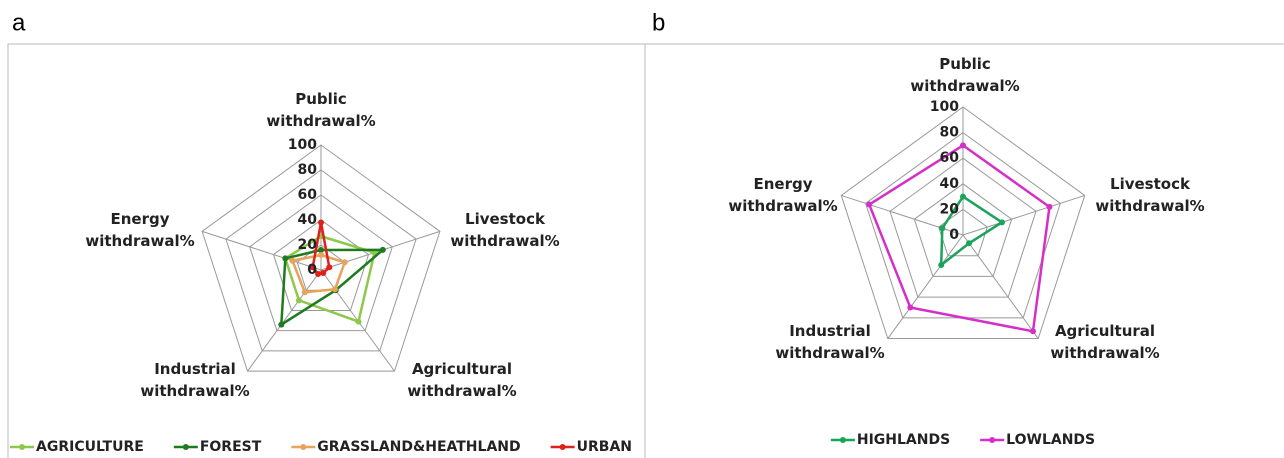 The height and width of the screenshot is (458, 1284). Describe the element at coordinates (1050, 440) in the screenshot. I see `legend-label: LOWLANDS` at that location.